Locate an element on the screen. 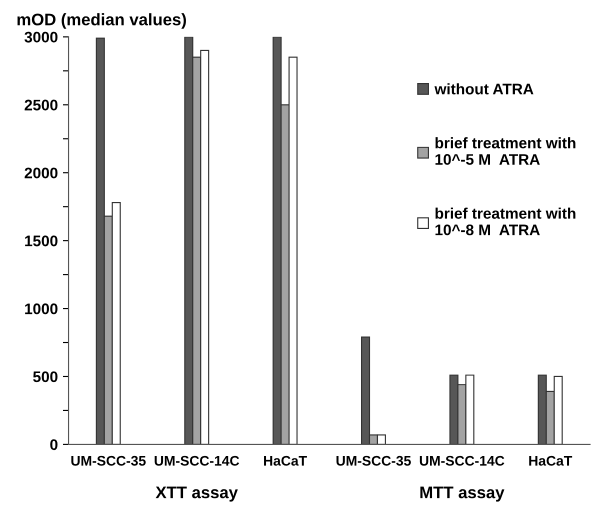 This screenshot has width=596, height=505. legend-label: brief treatment with 10^-5 M ATRA is located at coordinates (506, 151).